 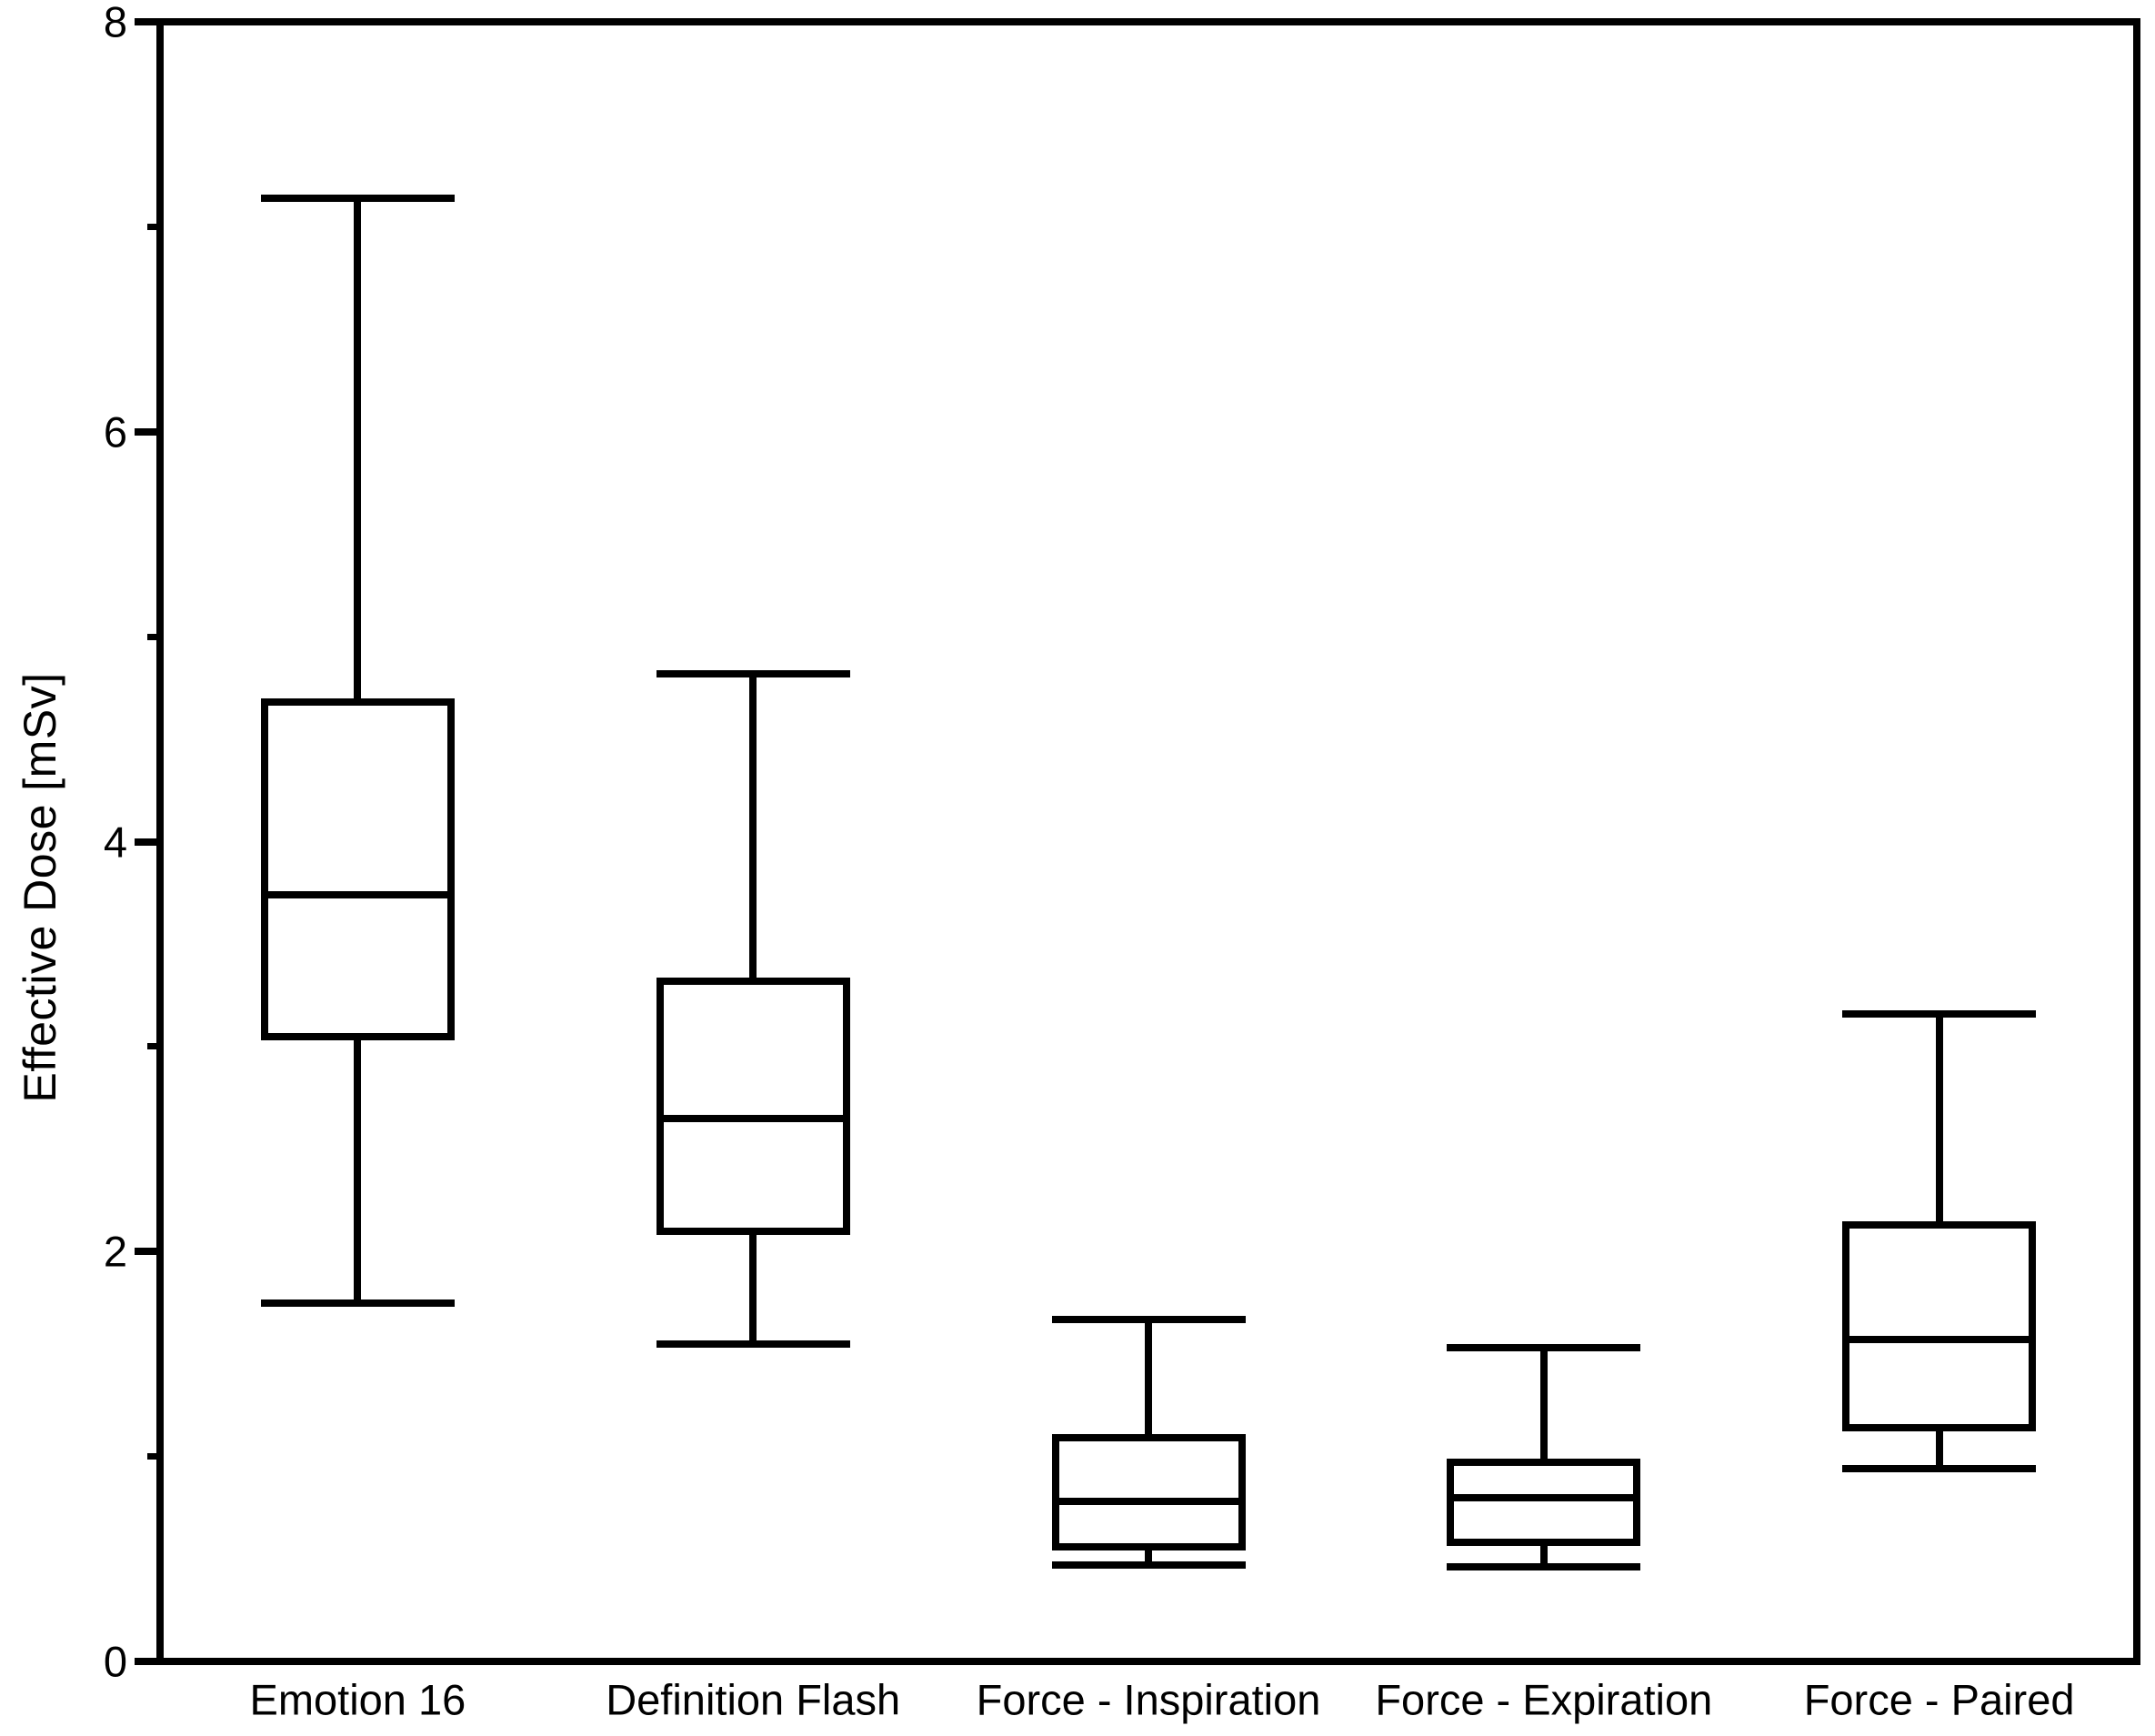 I want to click on y-axis-title: Effective Dose [mSv], so click(x=40, y=887).